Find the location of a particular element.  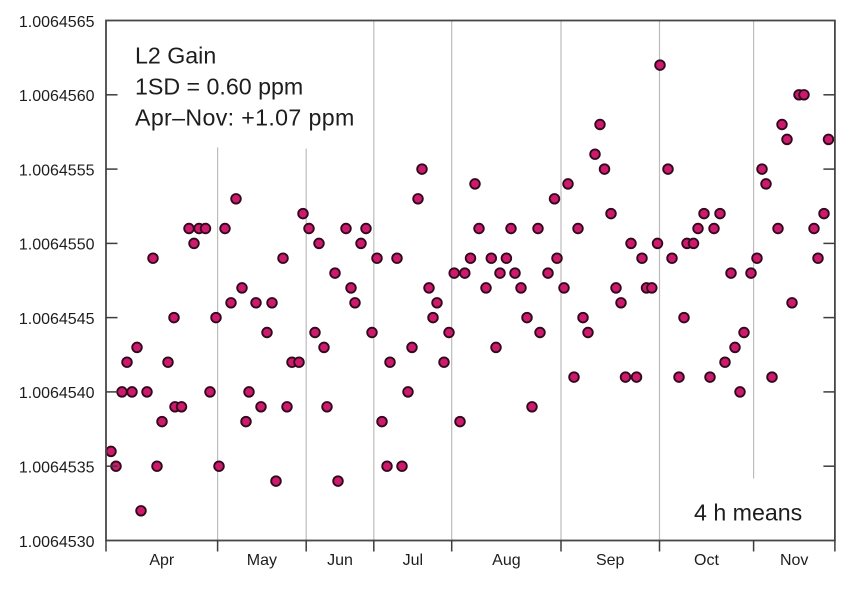

svg-text: Aug is located at coordinates (506, 560).